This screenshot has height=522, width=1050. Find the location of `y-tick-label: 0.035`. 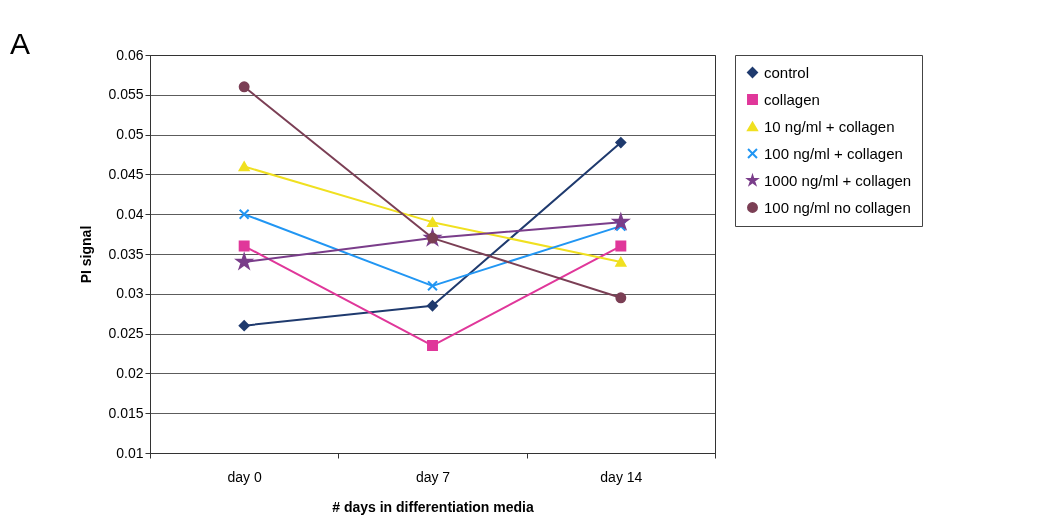

y-tick-label: 0.035 is located at coordinates (126, 253).